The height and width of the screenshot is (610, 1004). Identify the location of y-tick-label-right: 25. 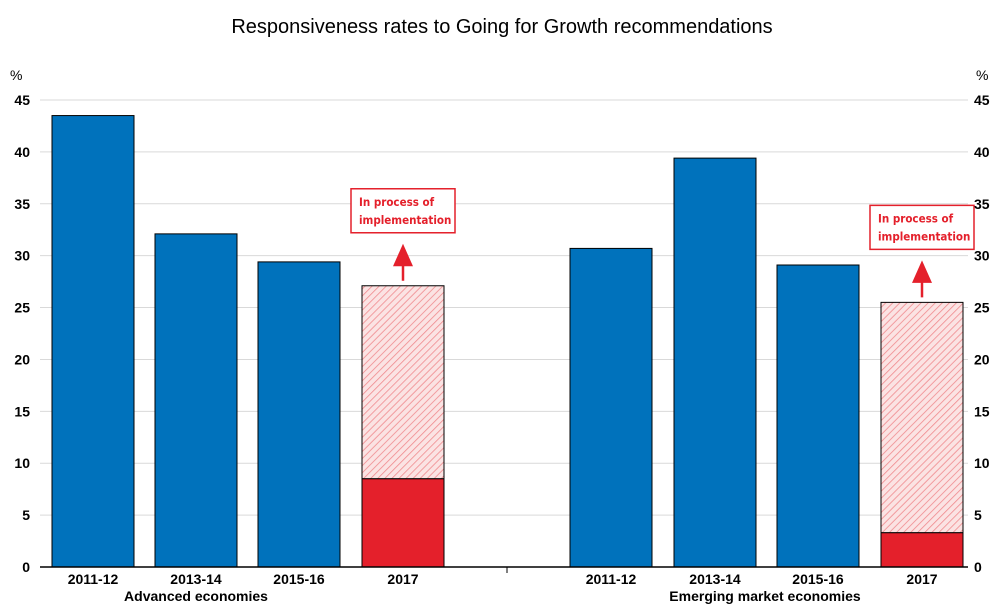
(982, 308).